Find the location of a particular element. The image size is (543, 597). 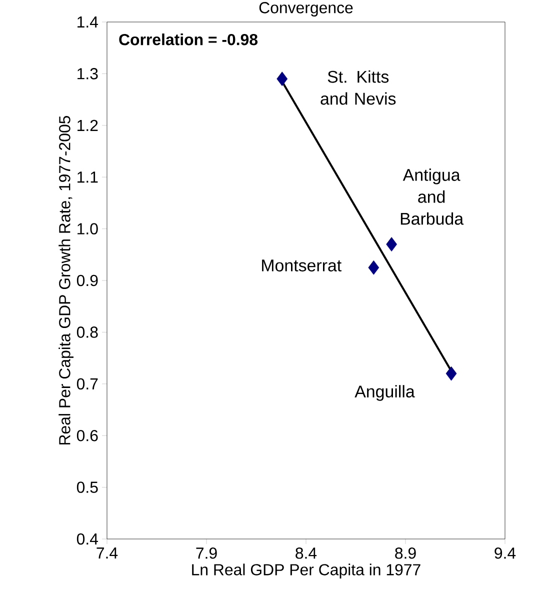

x-tick-label: 8.4 is located at coordinates (306, 553).